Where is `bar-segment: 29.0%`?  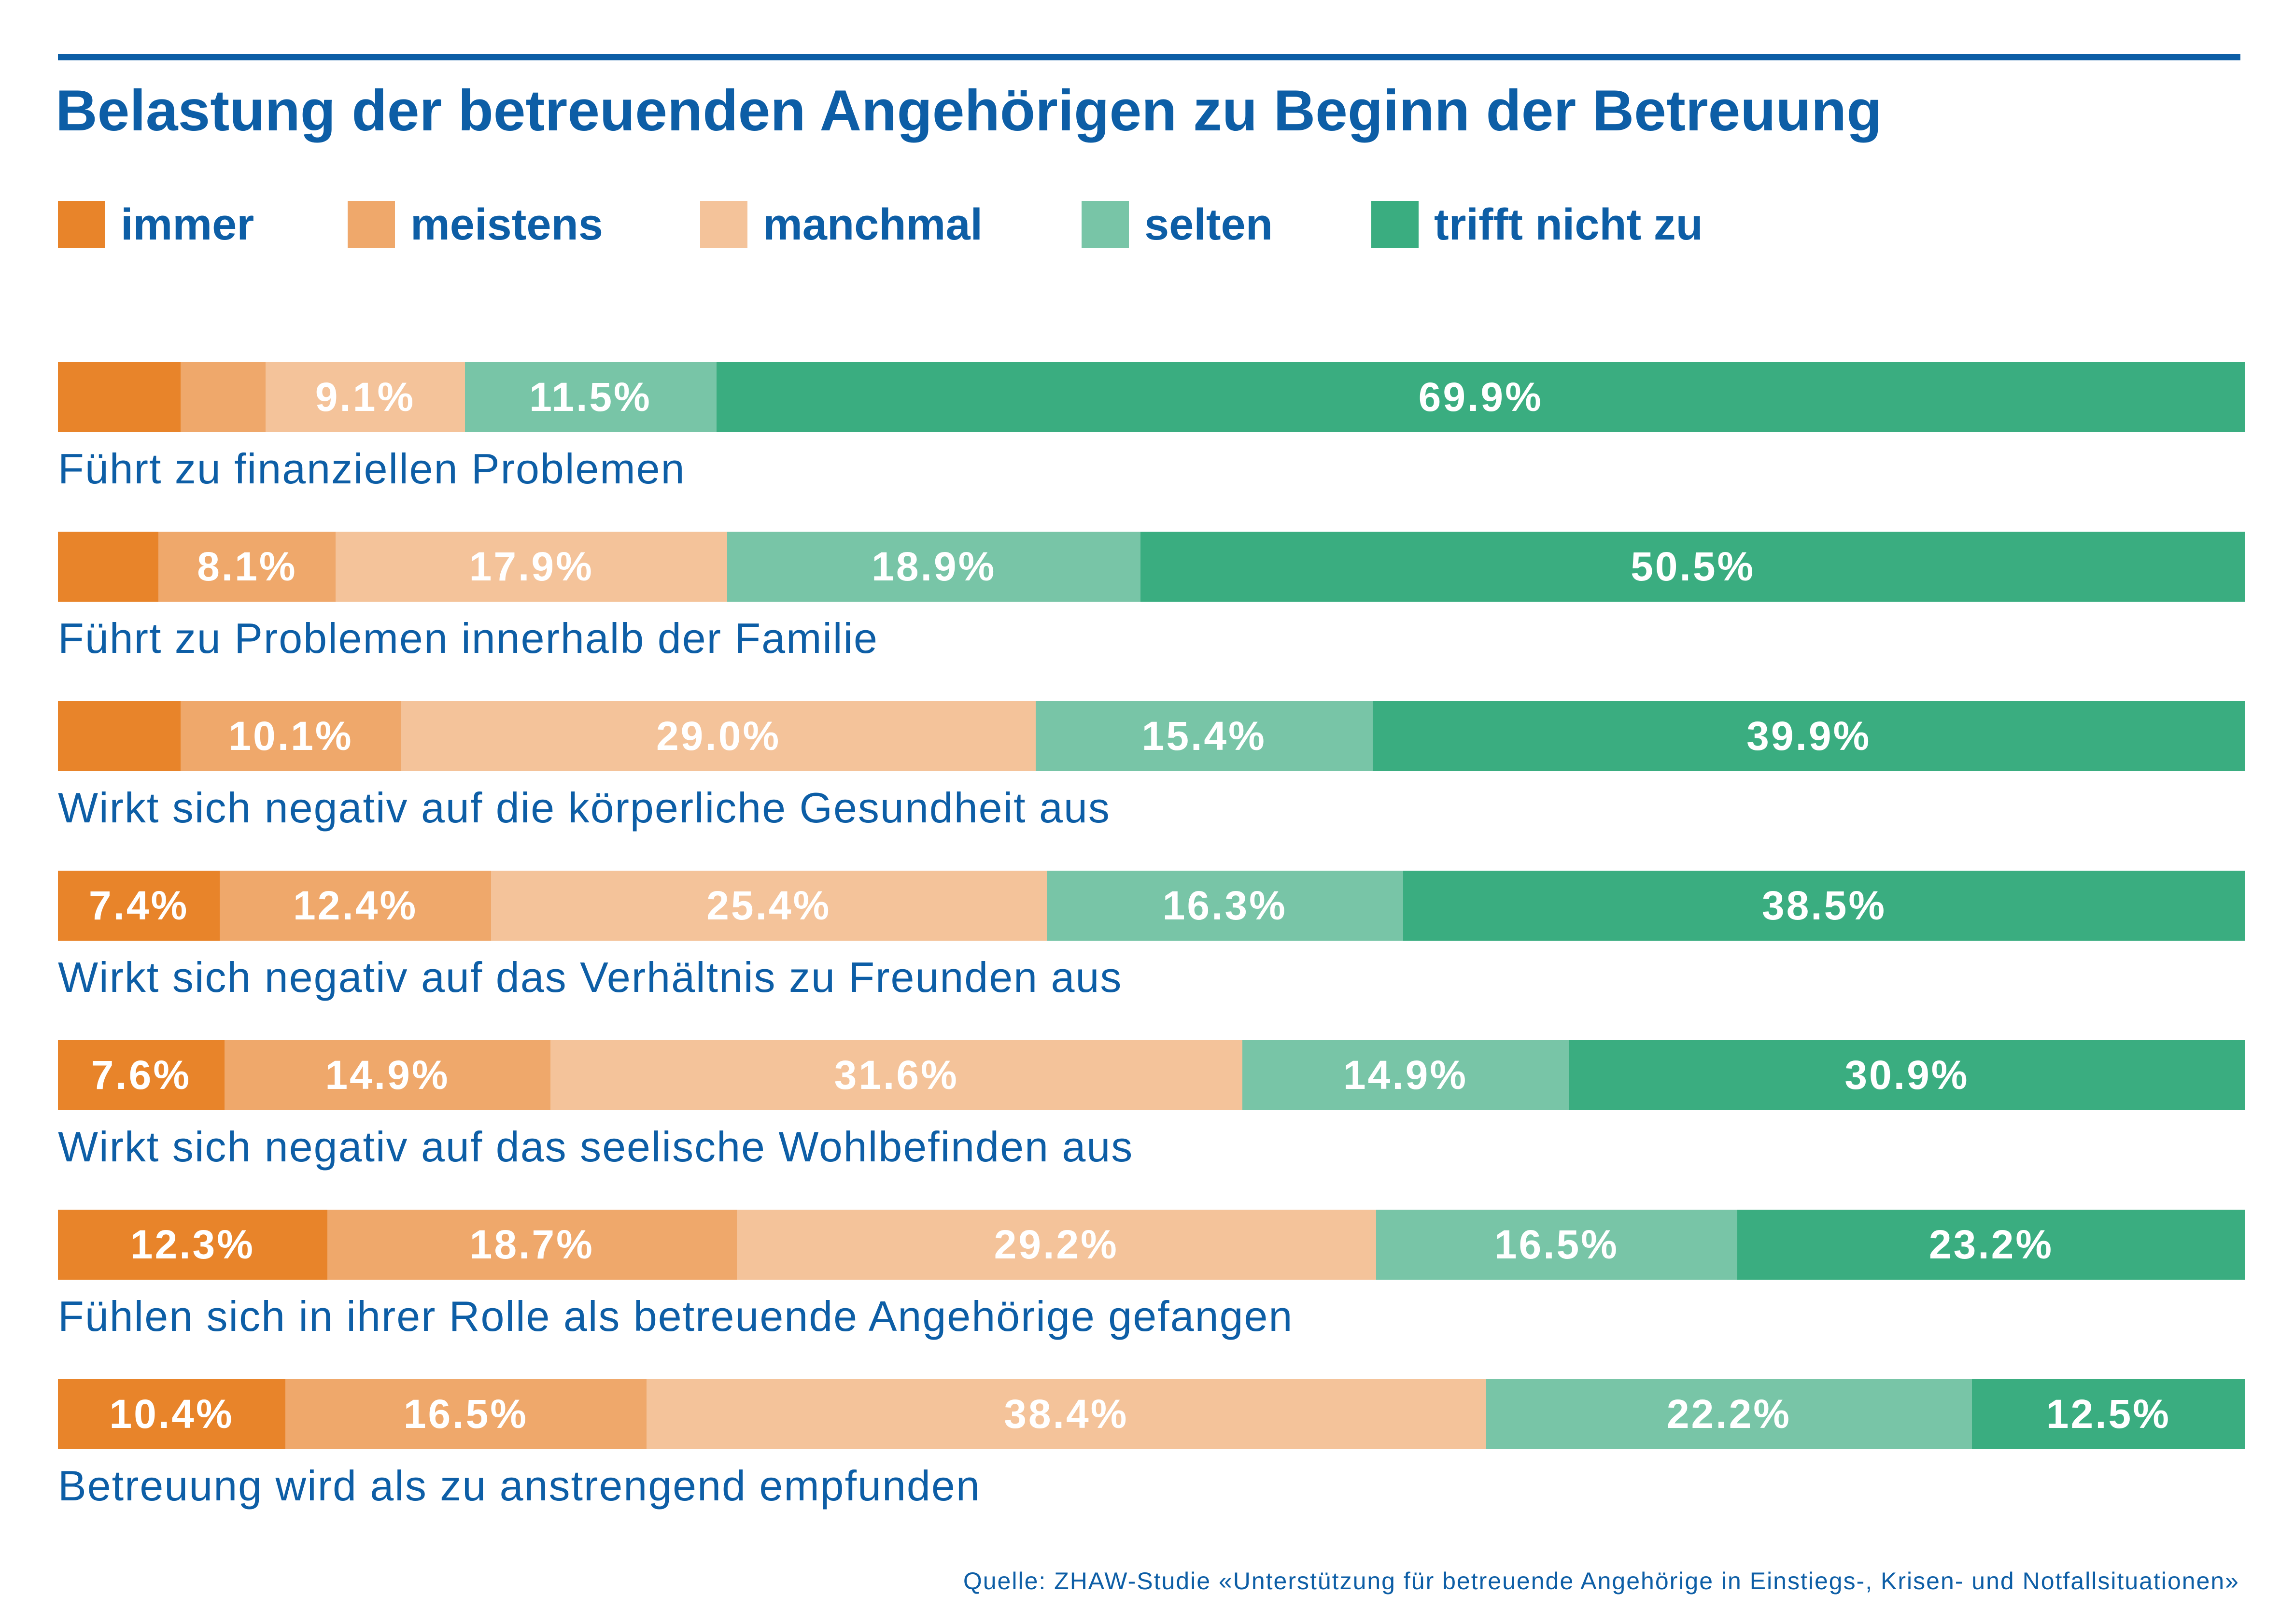
bar-segment: 29.0% is located at coordinates (719, 736).